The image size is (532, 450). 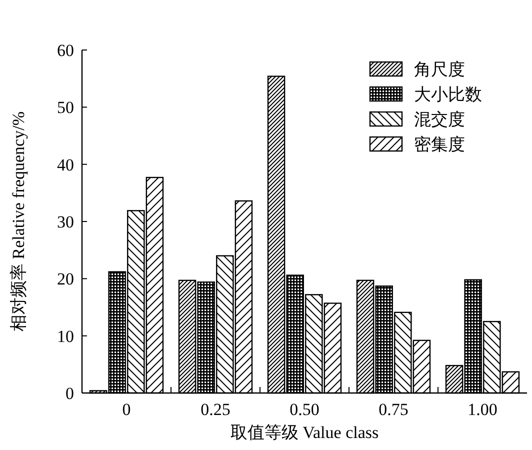 I want to click on y-tick-label: 60, so click(x=65, y=50).